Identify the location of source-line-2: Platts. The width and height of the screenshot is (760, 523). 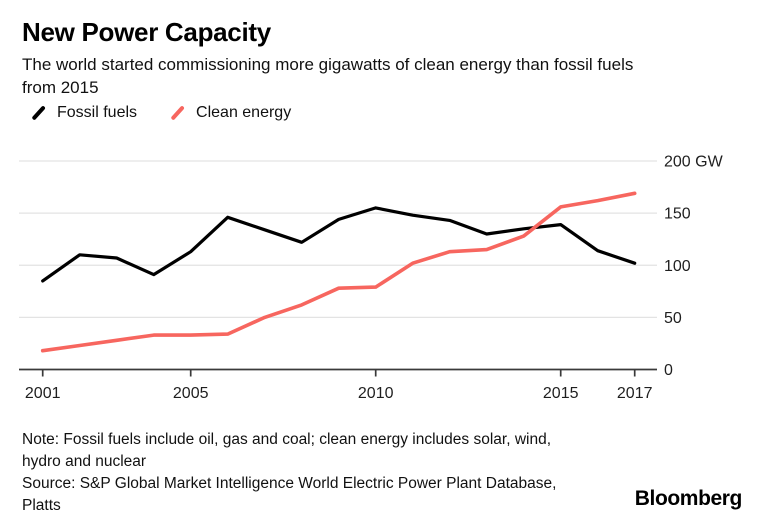
(41, 505).